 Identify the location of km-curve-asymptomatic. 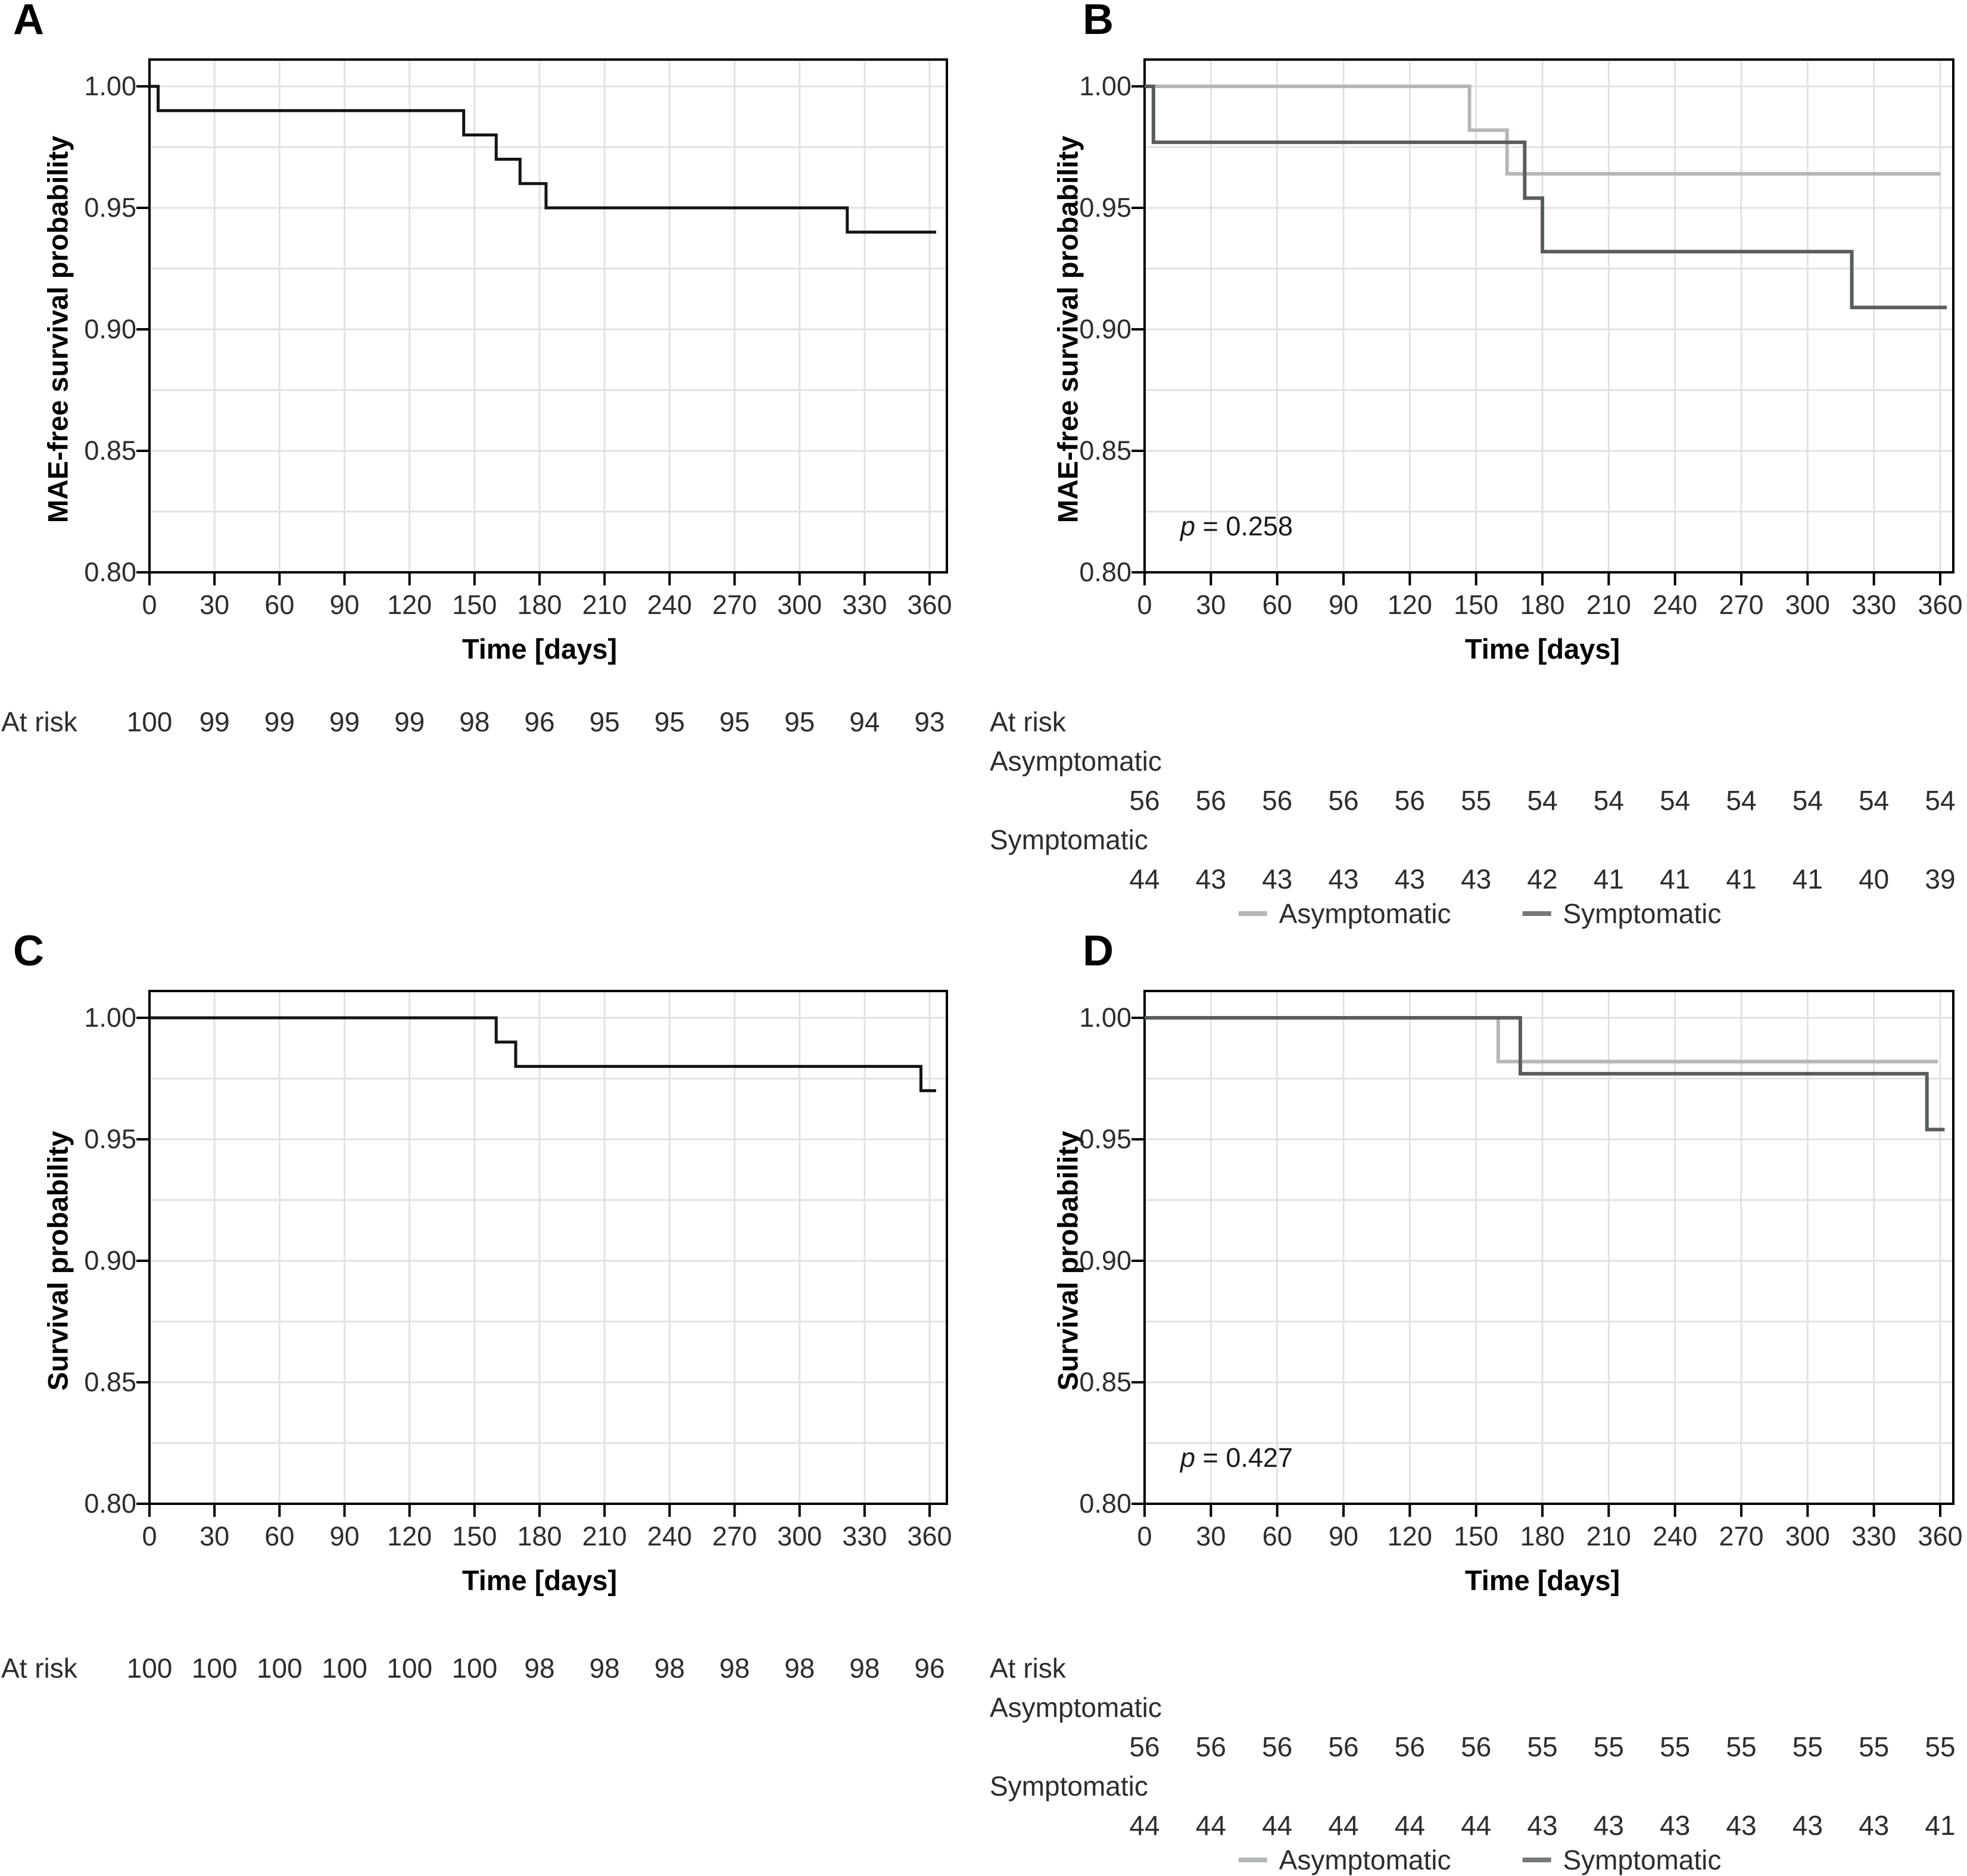
(1542, 130).